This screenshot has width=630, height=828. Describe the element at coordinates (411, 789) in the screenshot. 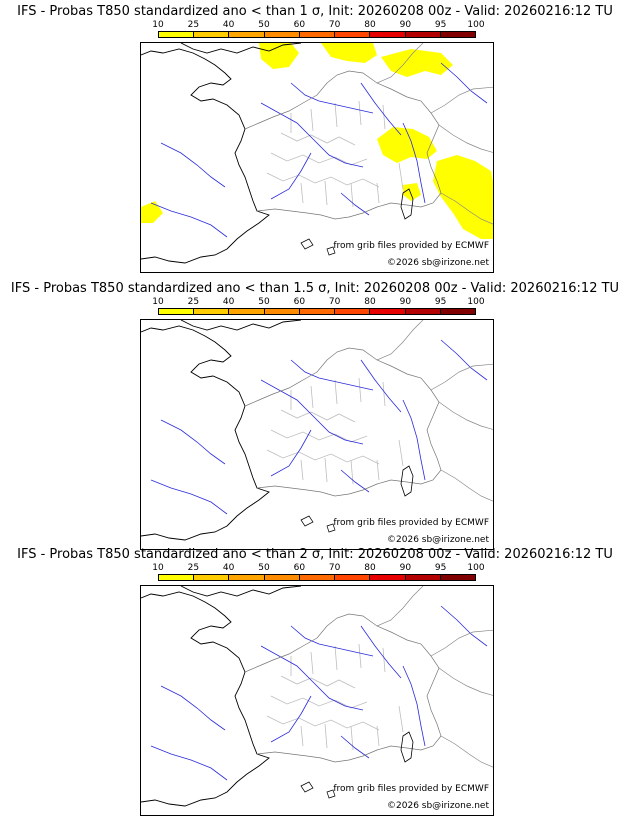

I see `source-credit: from grib files provided by ECMWF` at that location.